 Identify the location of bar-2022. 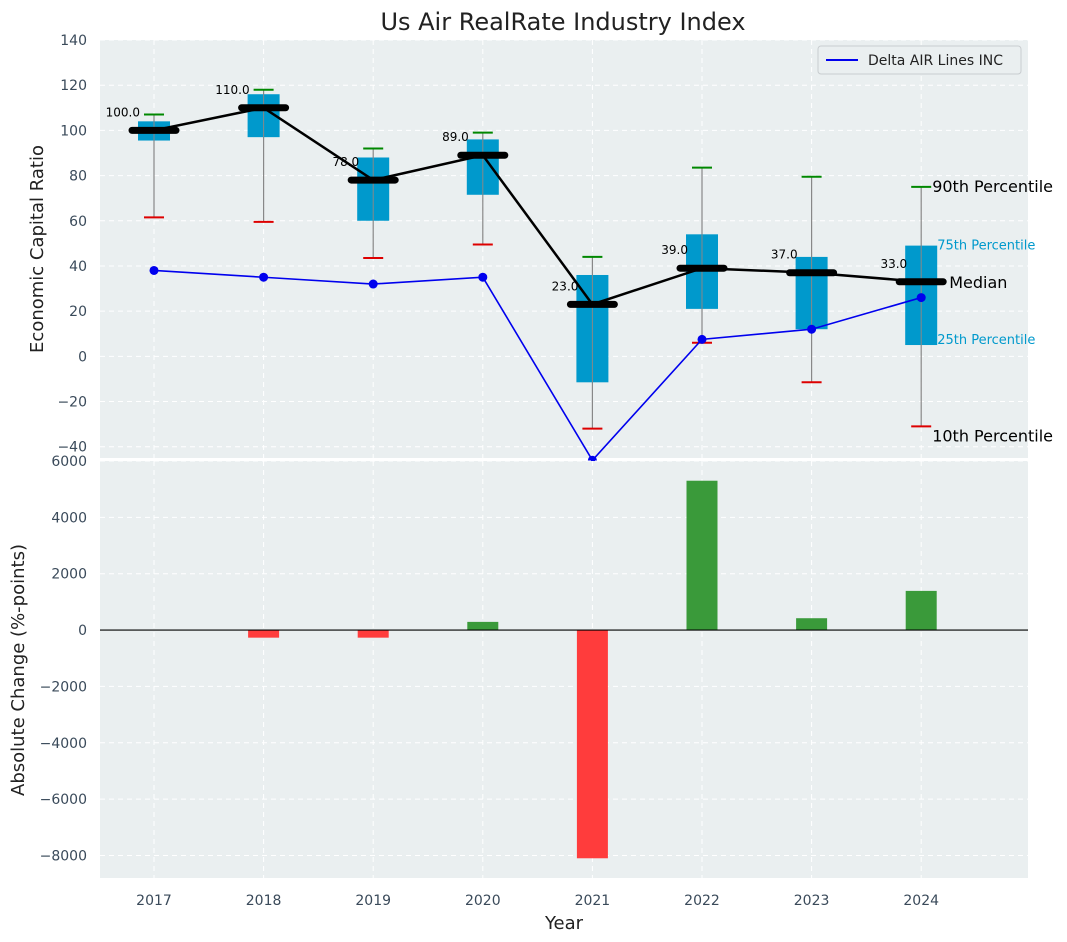
(702, 555).